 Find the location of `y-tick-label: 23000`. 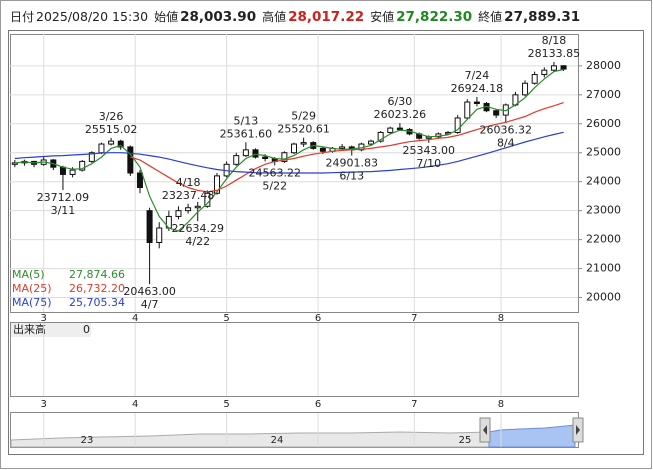

y-tick-label: 23000 is located at coordinates (603, 210).